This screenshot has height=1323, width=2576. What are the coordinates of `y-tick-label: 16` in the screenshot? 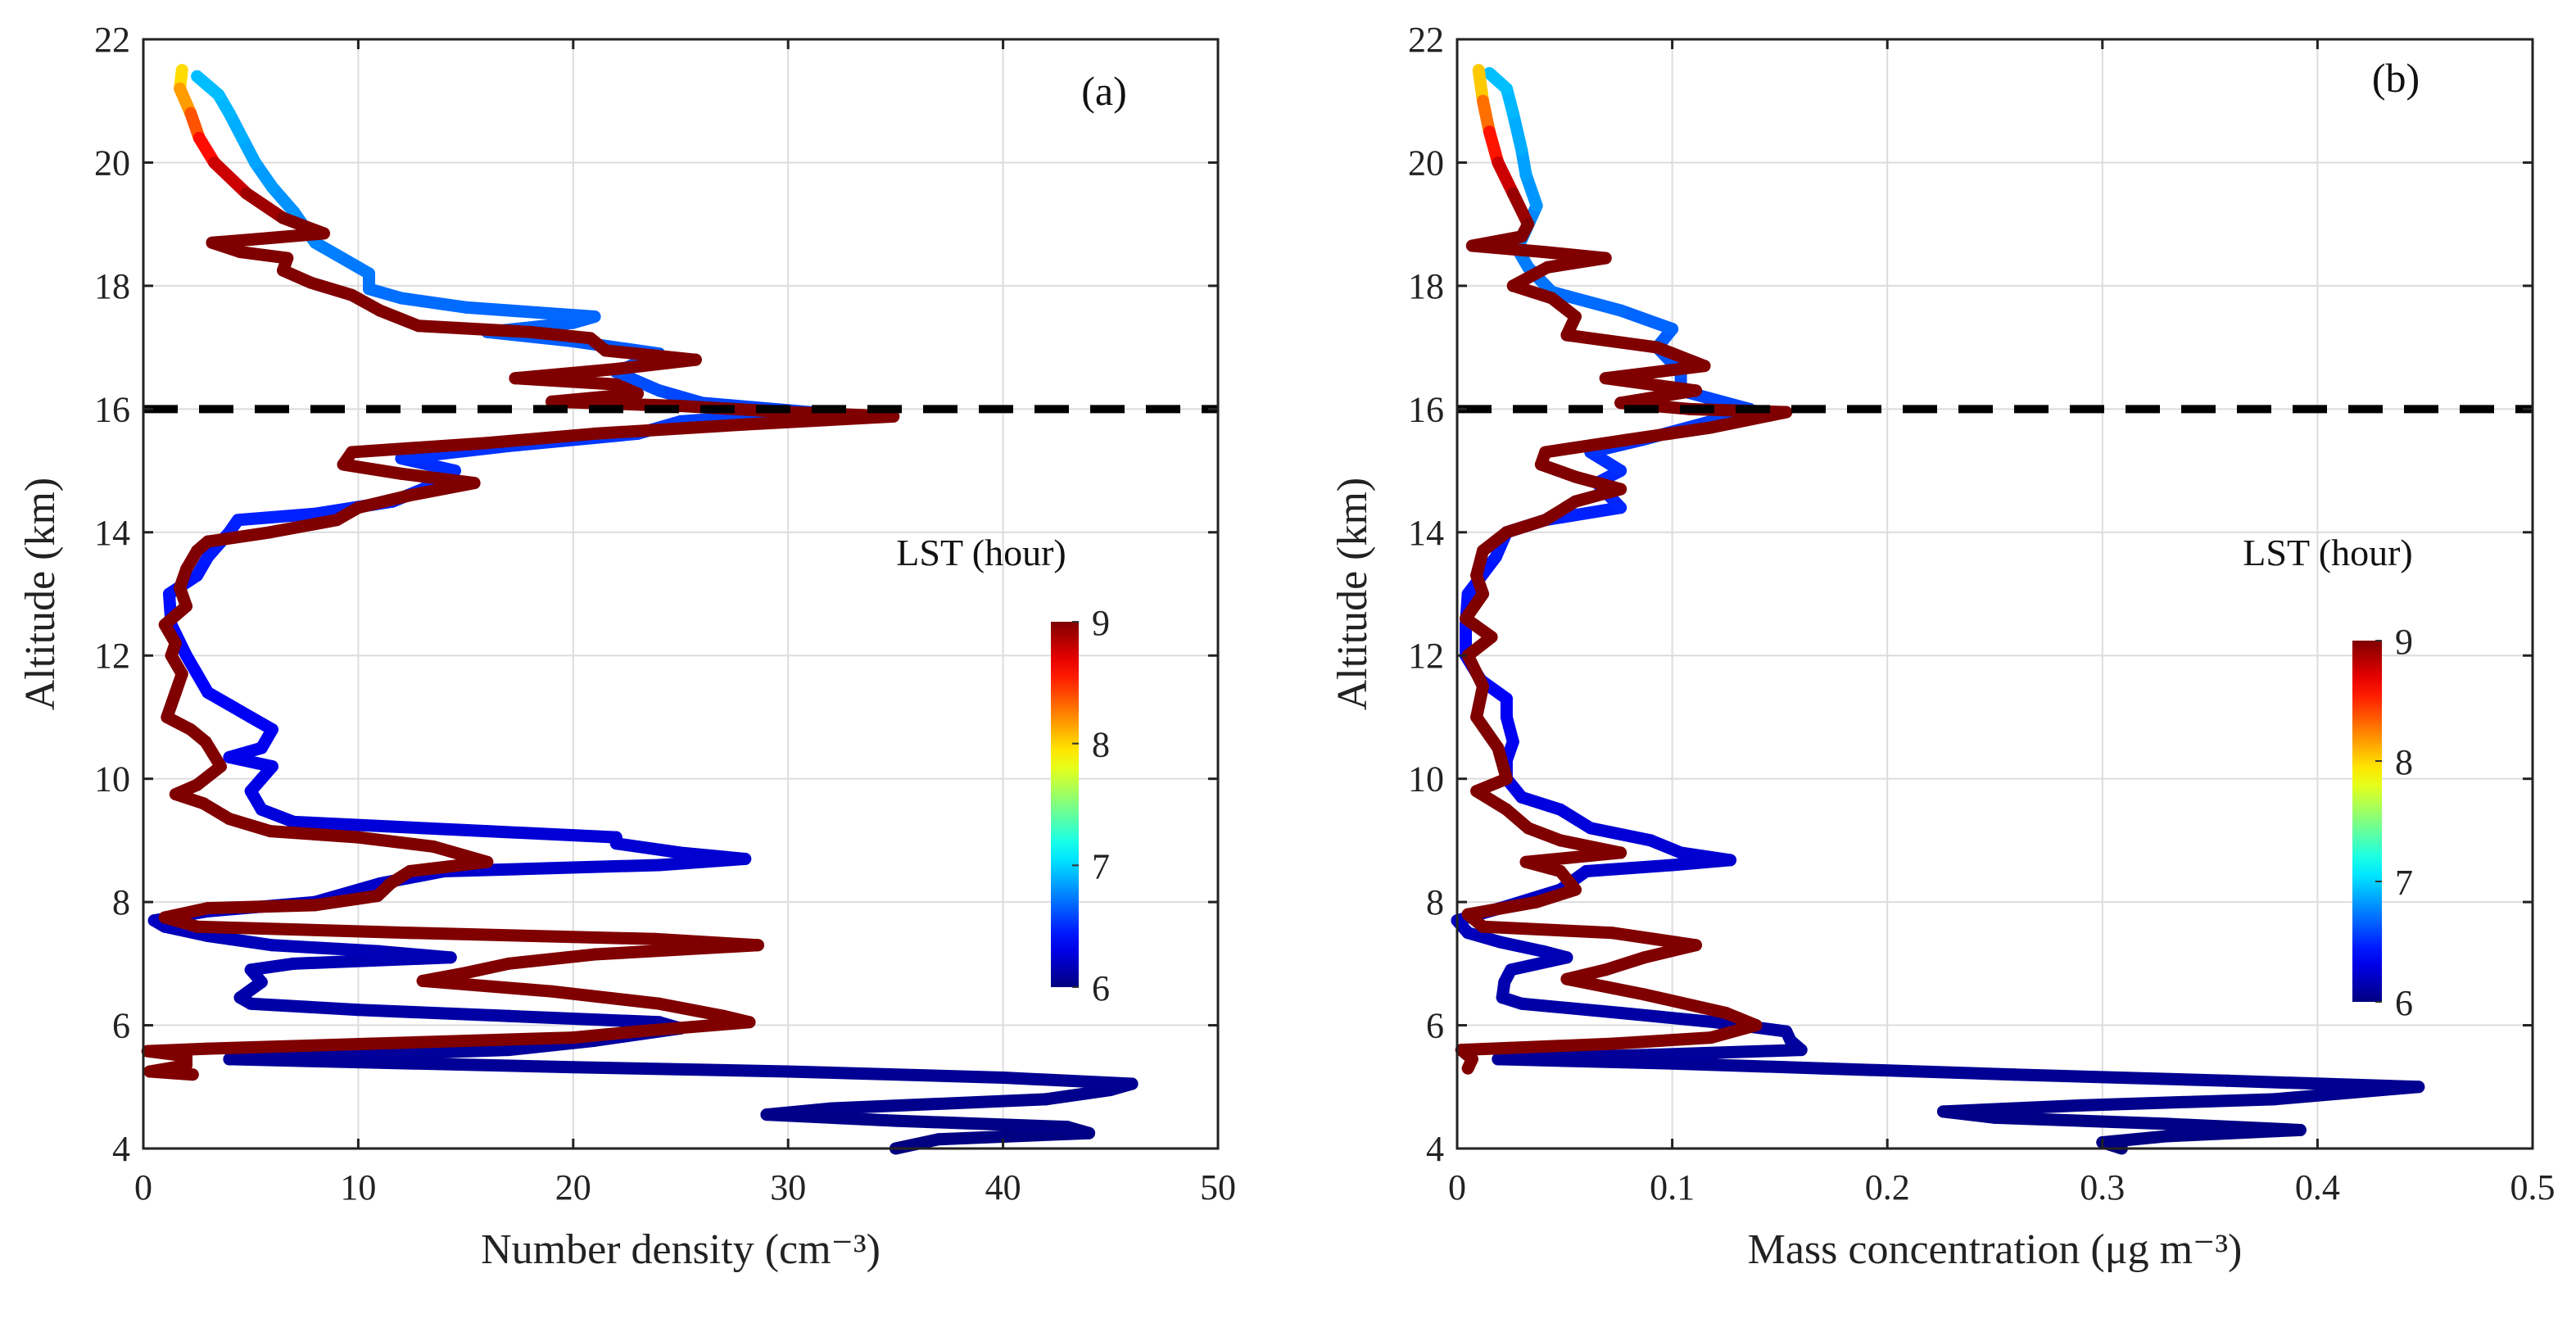 It's located at (1426, 409).